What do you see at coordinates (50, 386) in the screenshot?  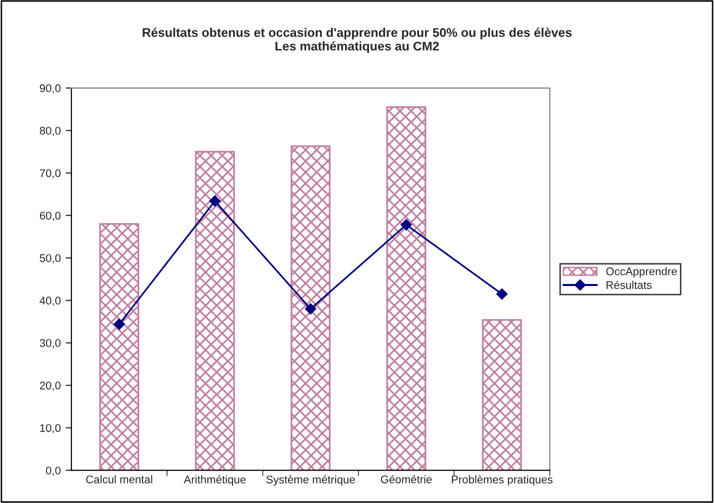 I see `y-tick-label: 20,0` at bounding box center [50, 386].